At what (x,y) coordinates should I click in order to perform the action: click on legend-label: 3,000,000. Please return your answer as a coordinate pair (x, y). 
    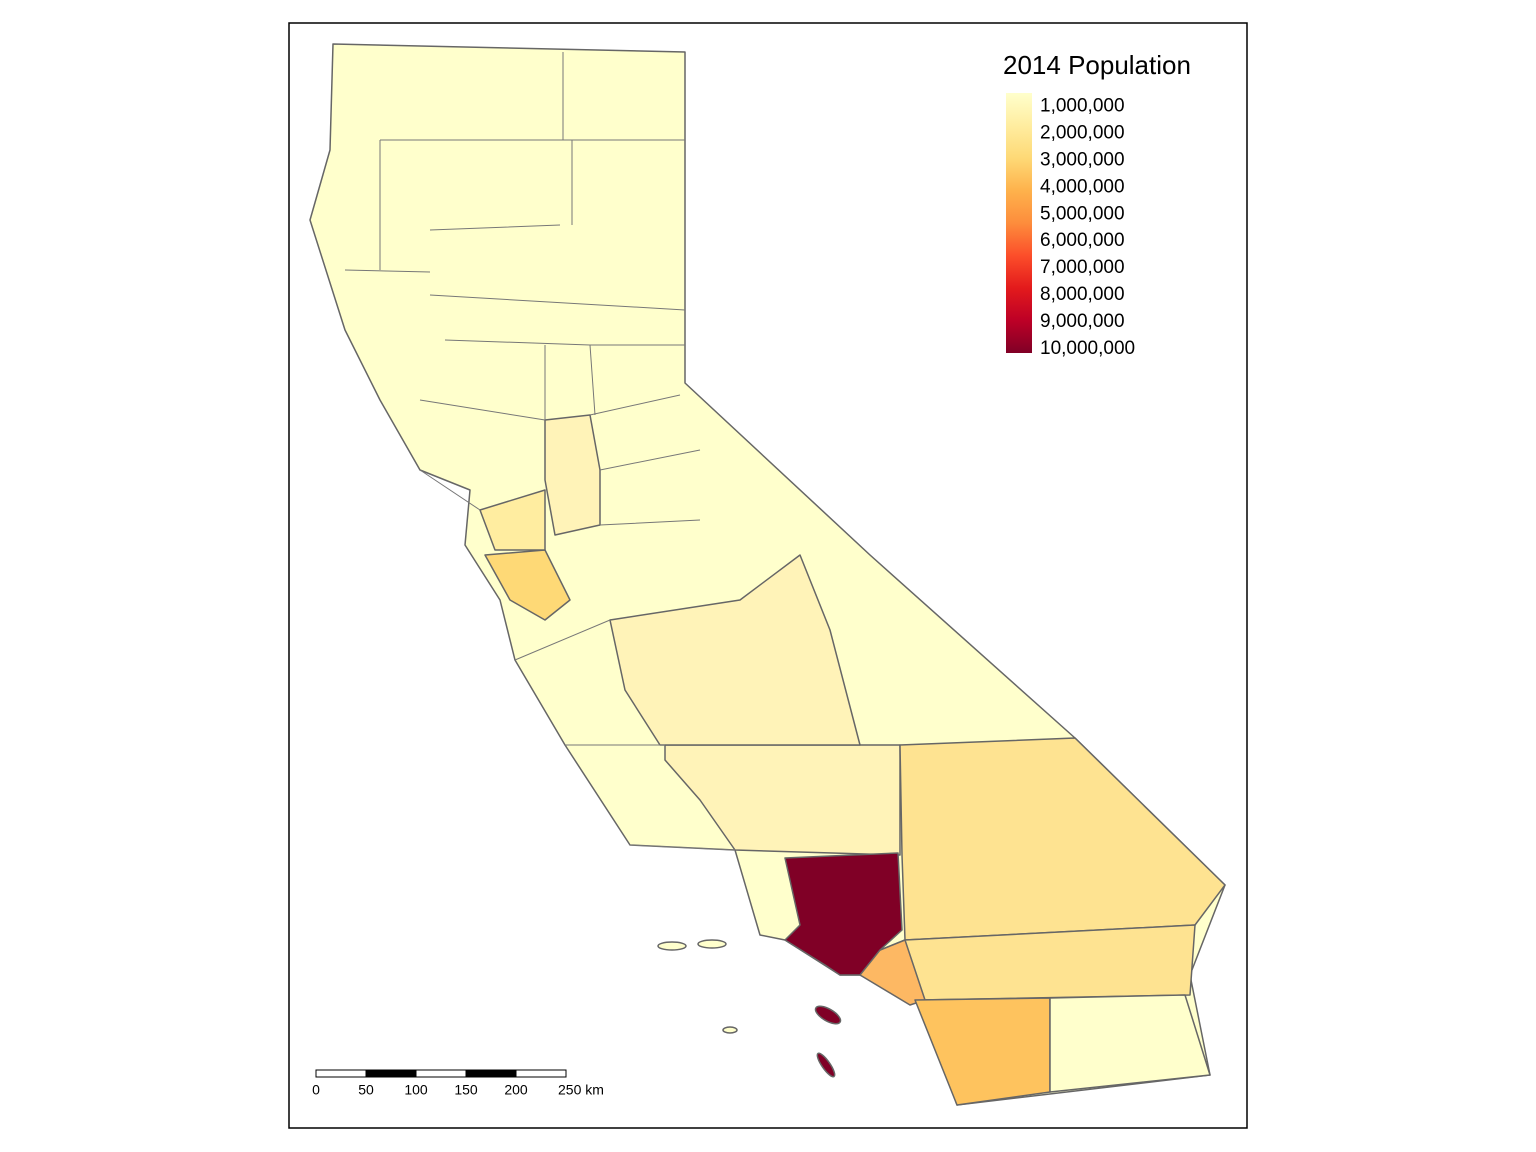
    Looking at the image, I should click on (1082, 159).